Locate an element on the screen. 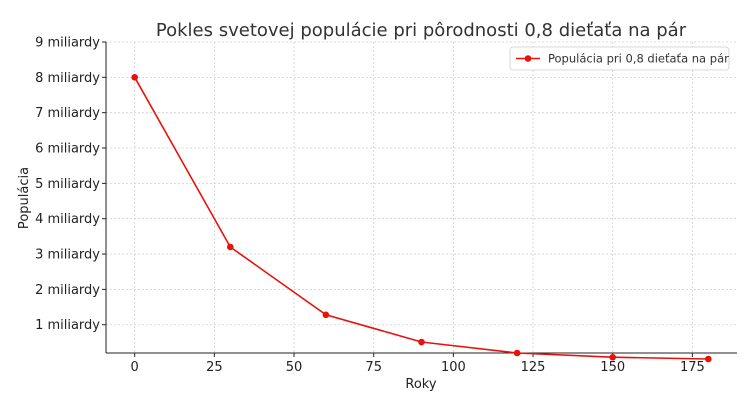  legend-point-marker is located at coordinates (528, 58).